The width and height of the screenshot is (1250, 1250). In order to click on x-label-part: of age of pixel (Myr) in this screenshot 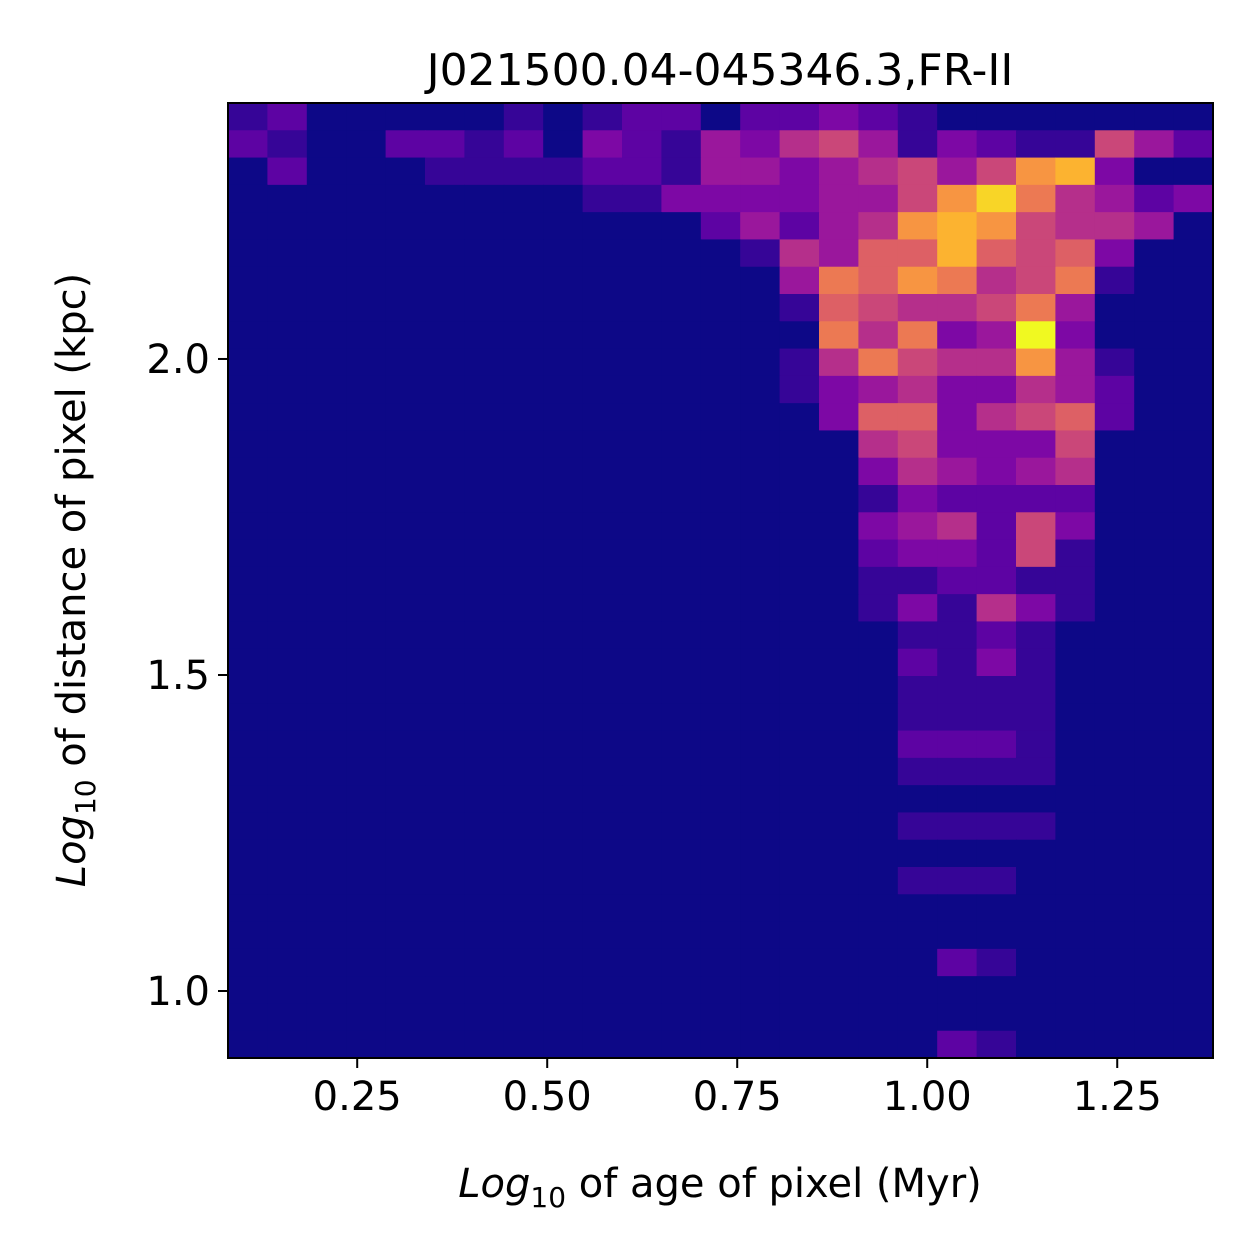, I will do `click(774, 1184)`.